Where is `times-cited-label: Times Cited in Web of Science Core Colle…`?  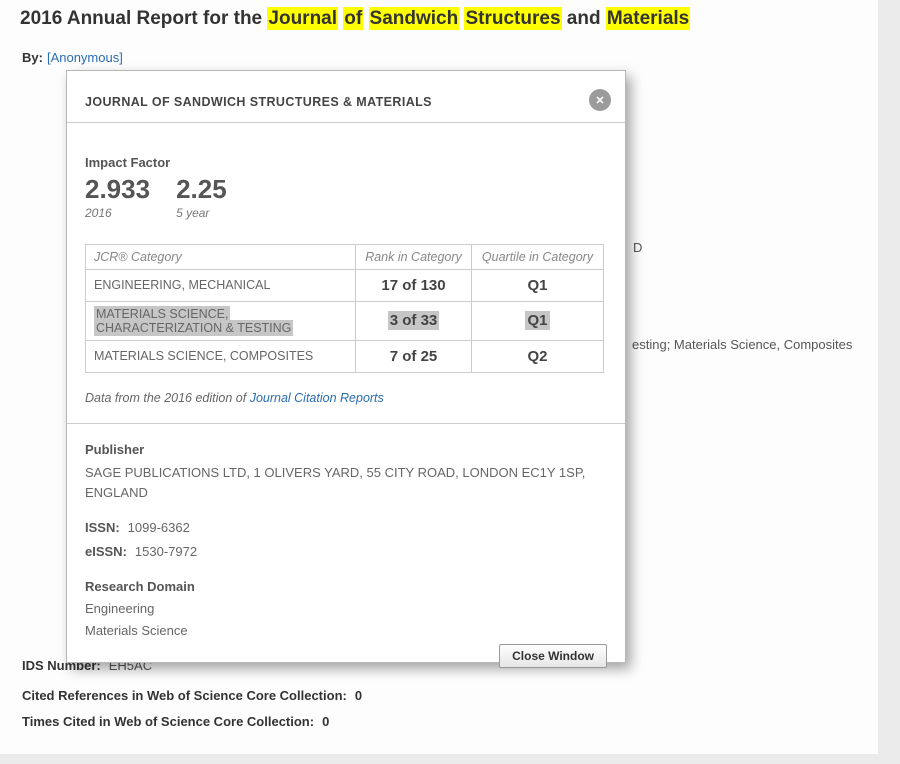
times-cited-label: Times Cited in Web of Science Core Colle… is located at coordinates (168, 721).